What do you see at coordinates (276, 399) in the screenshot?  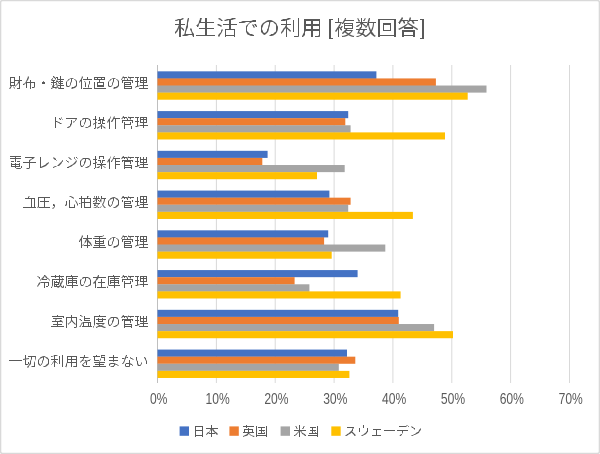 I see `svg-text: 20%` at bounding box center [276, 399].